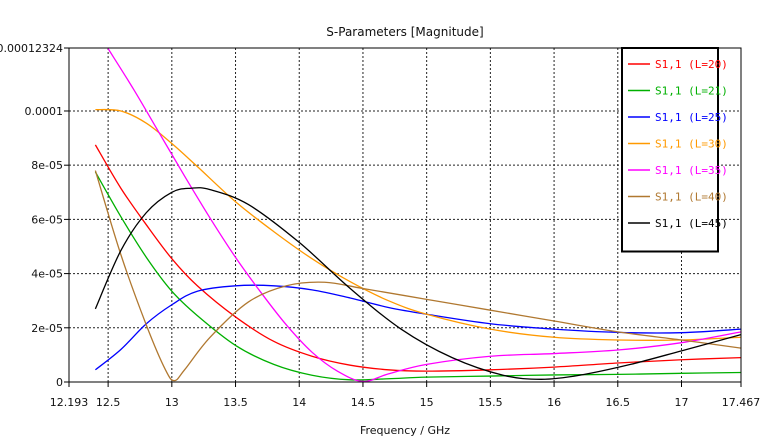 The image size is (760, 442). Describe the element at coordinates (691, 170) in the screenshot. I see `legend-entry-label: S1,1 (L=35)` at that location.